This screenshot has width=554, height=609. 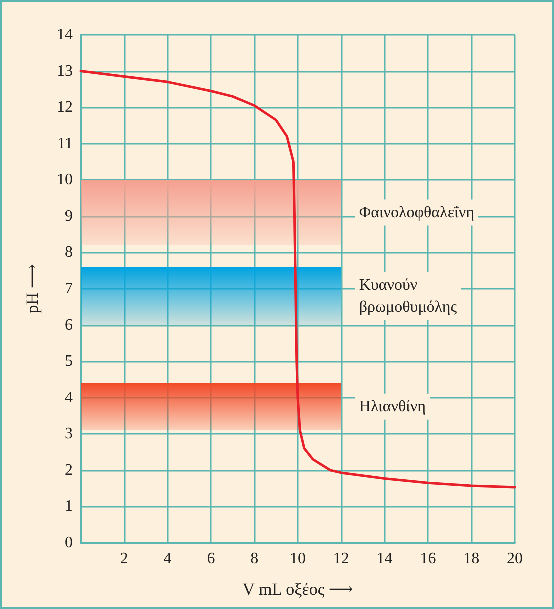 What do you see at coordinates (341, 559) in the screenshot?
I see `x-tick-label: 12` at bounding box center [341, 559].